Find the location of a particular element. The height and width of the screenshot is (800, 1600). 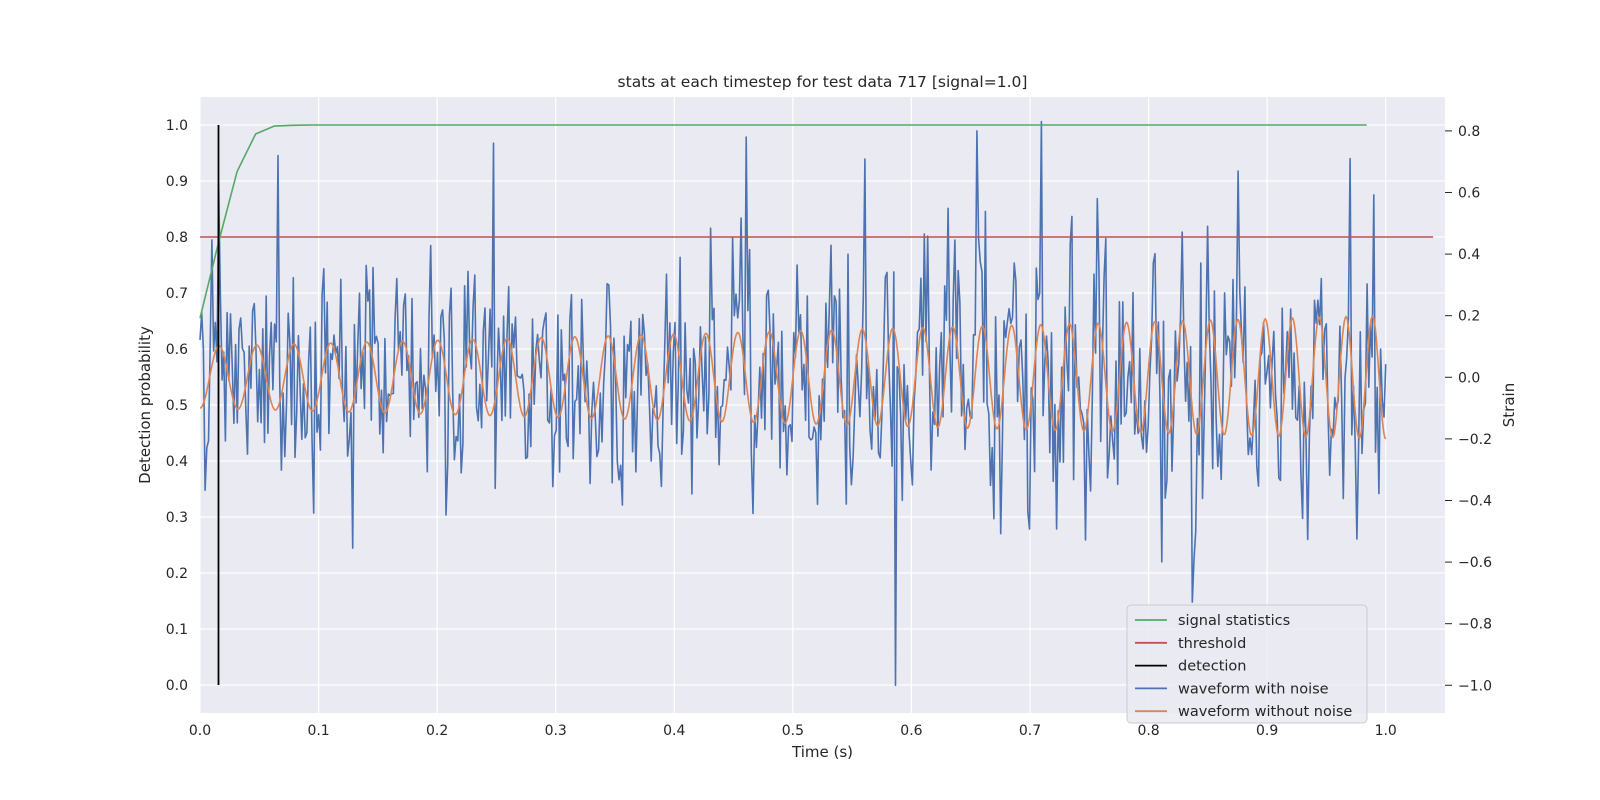

x-axis-label: Time (s) is located at coordinates (822, 752).